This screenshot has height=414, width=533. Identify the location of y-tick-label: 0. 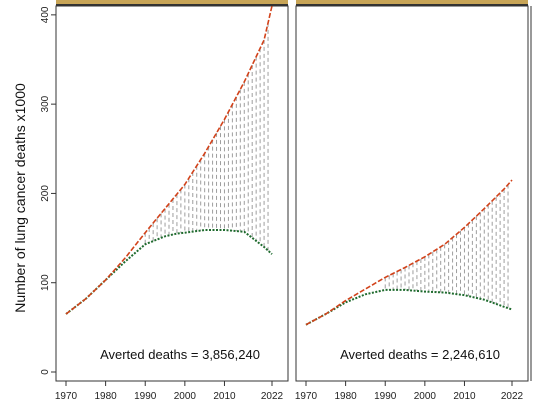
(45, 372).